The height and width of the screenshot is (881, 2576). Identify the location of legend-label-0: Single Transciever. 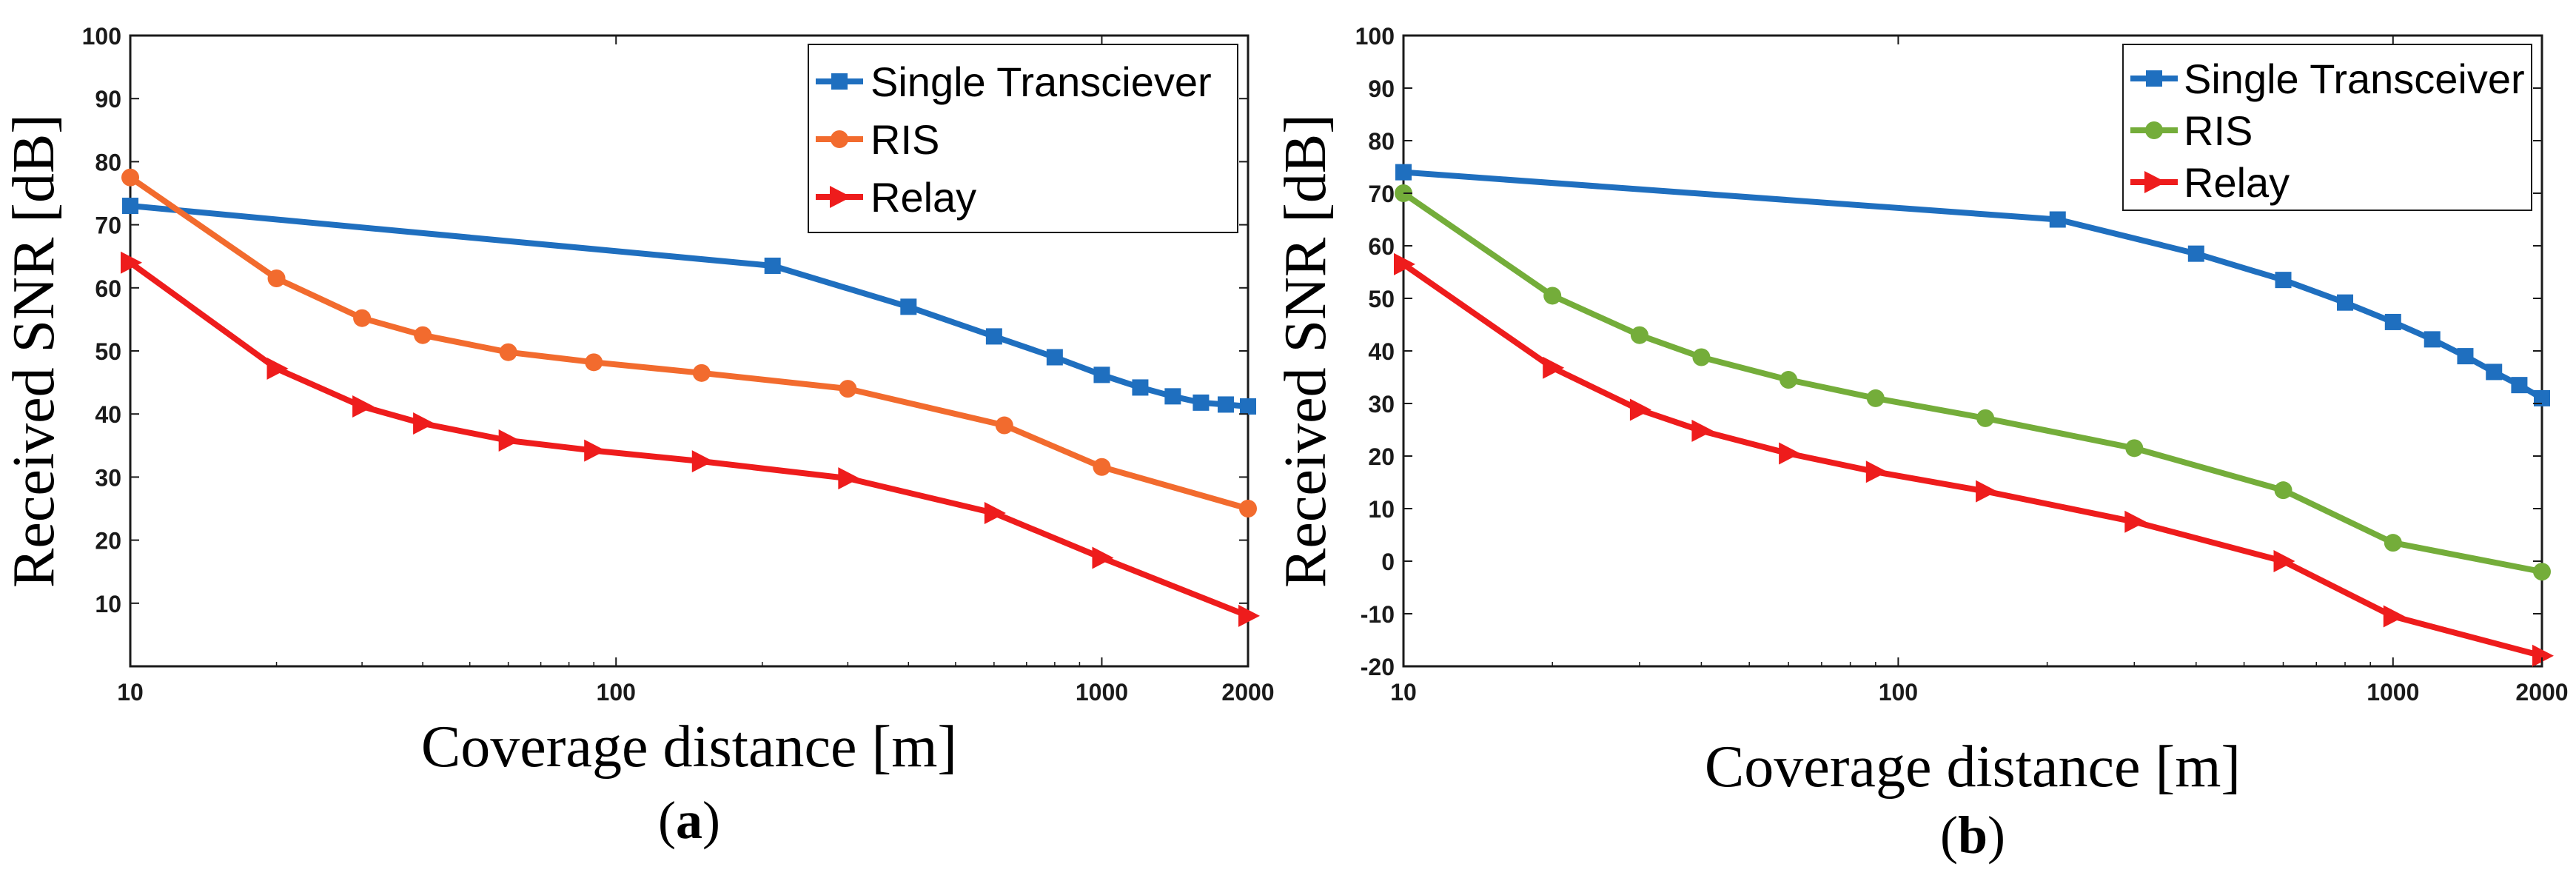
(1041, 81).